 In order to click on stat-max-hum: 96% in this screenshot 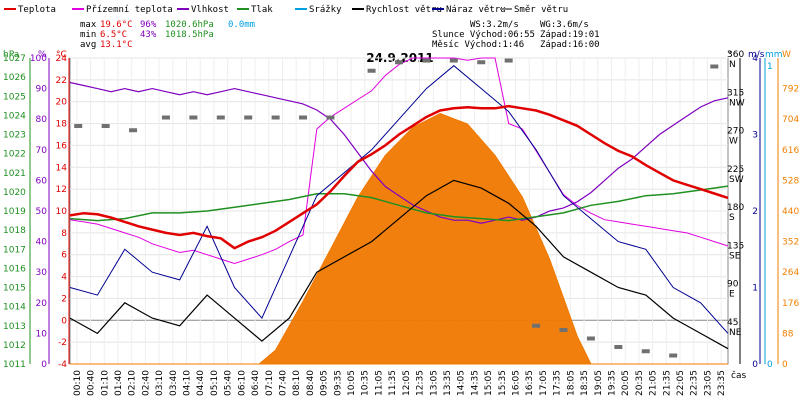, I will do `click(148, 25)`.